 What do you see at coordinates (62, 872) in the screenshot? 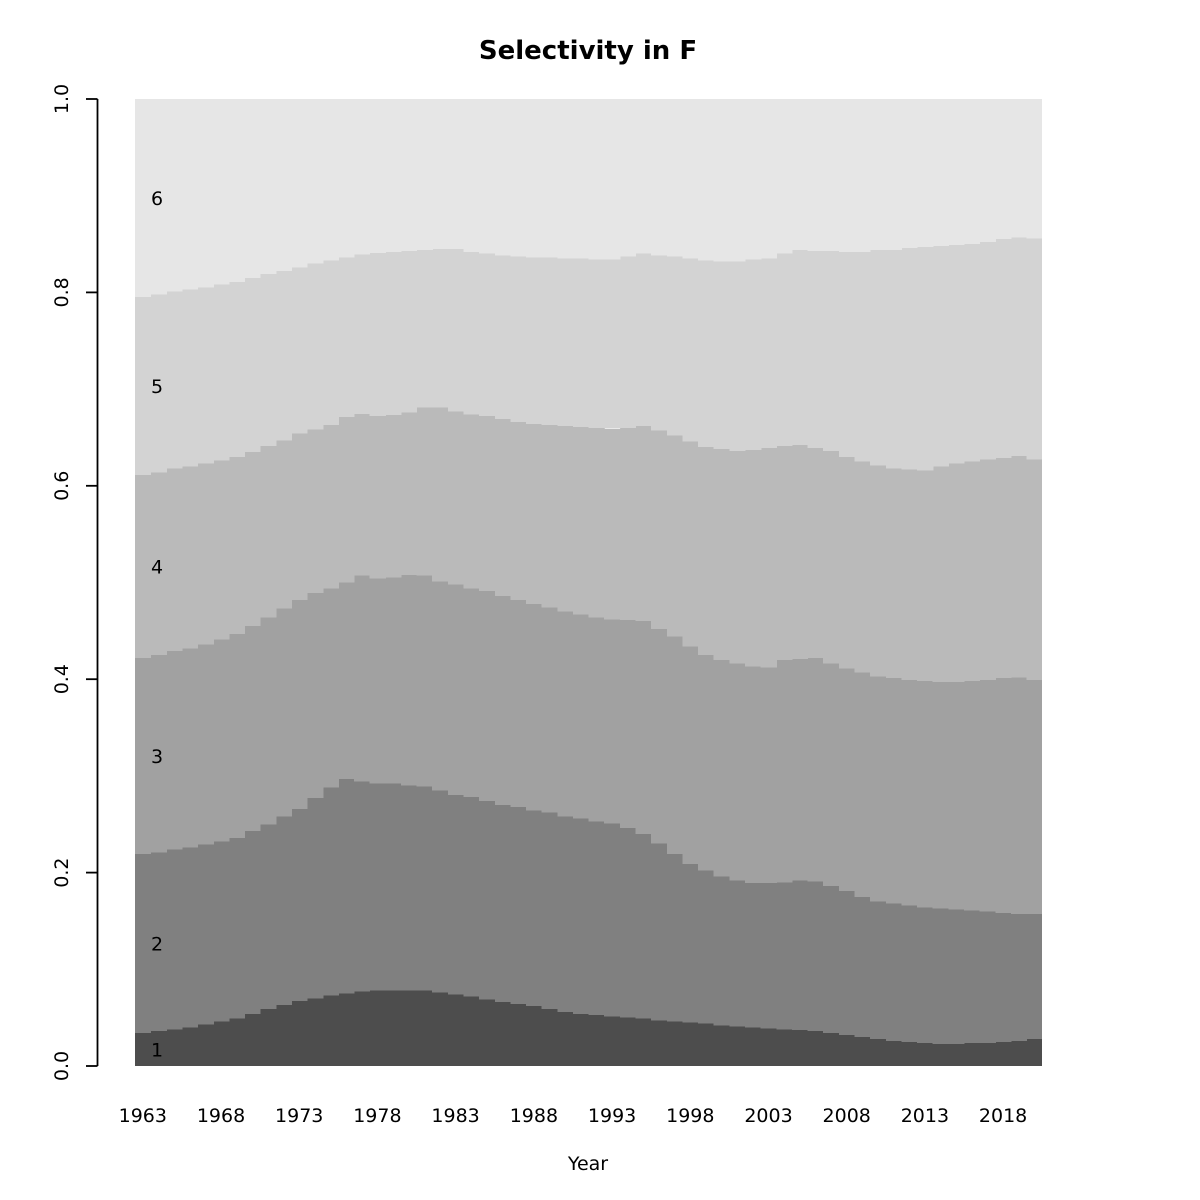
I see `y-tick-label-0.2: 0.2` at bounding box center [62, 872].